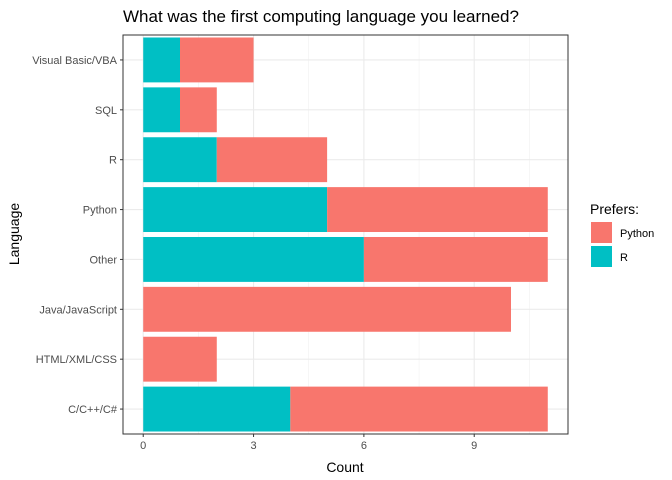  I want to click on legend-key-r, so click(601, 256).